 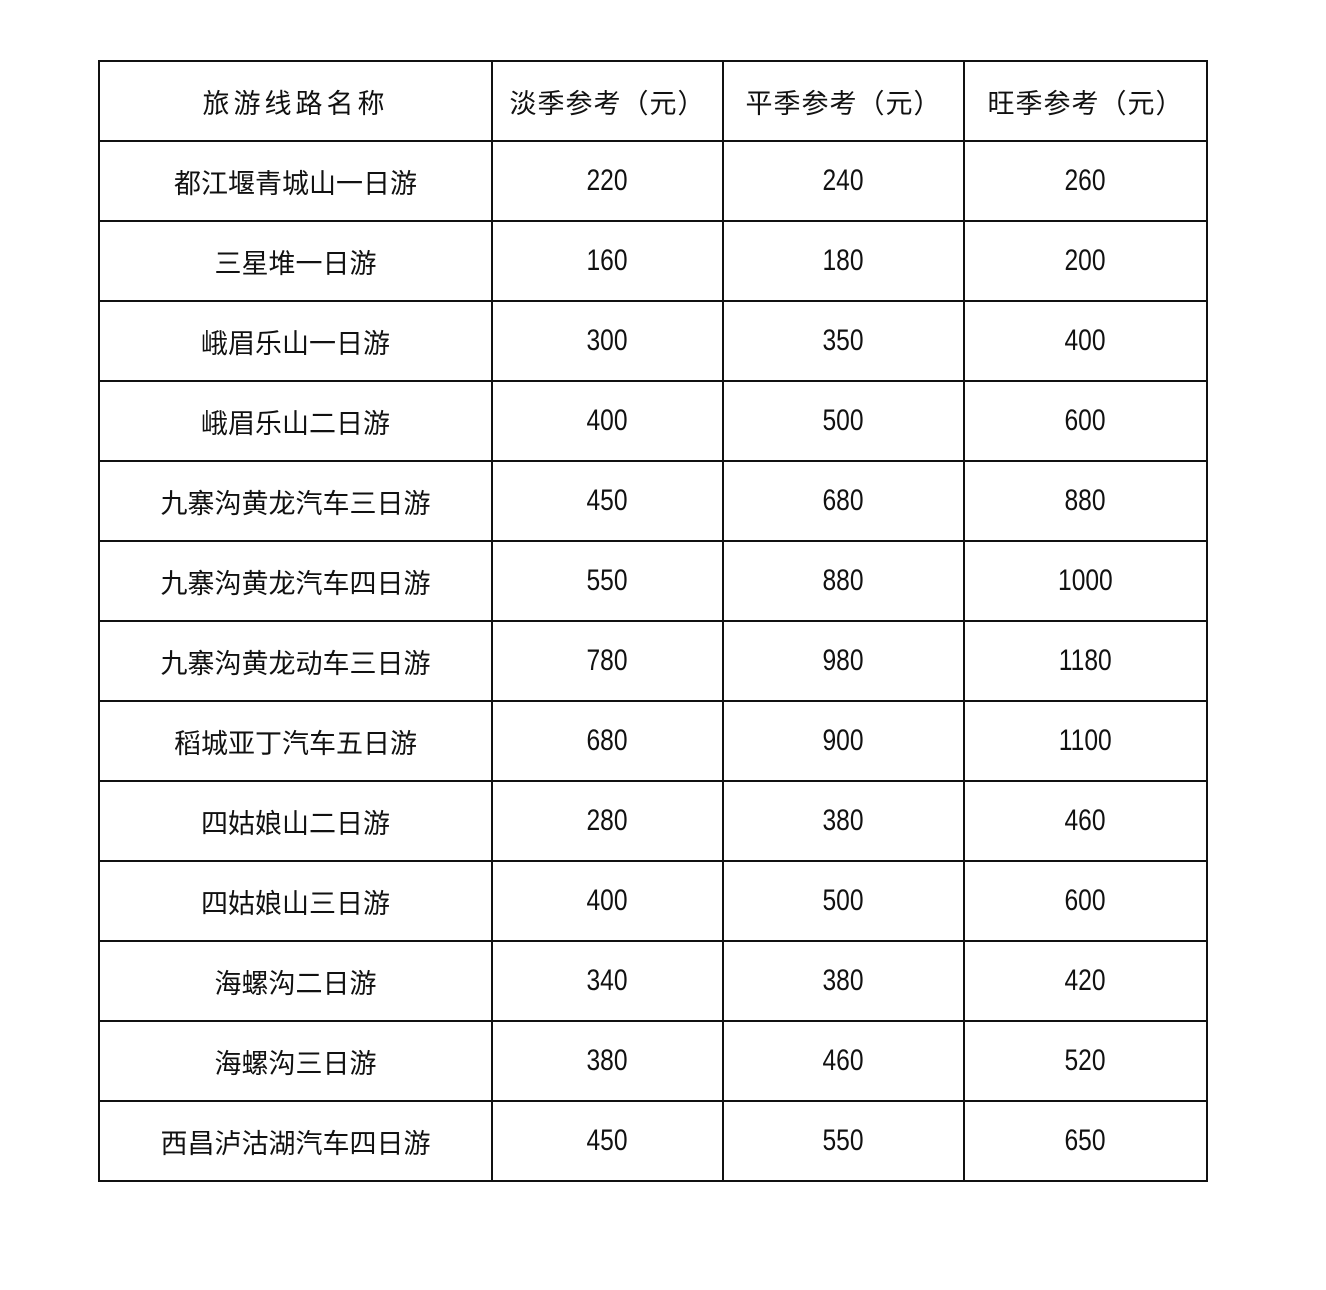 I want to click on route-name-cell: 稻城亚丁汽车五日游, so click(x=295, y=741).